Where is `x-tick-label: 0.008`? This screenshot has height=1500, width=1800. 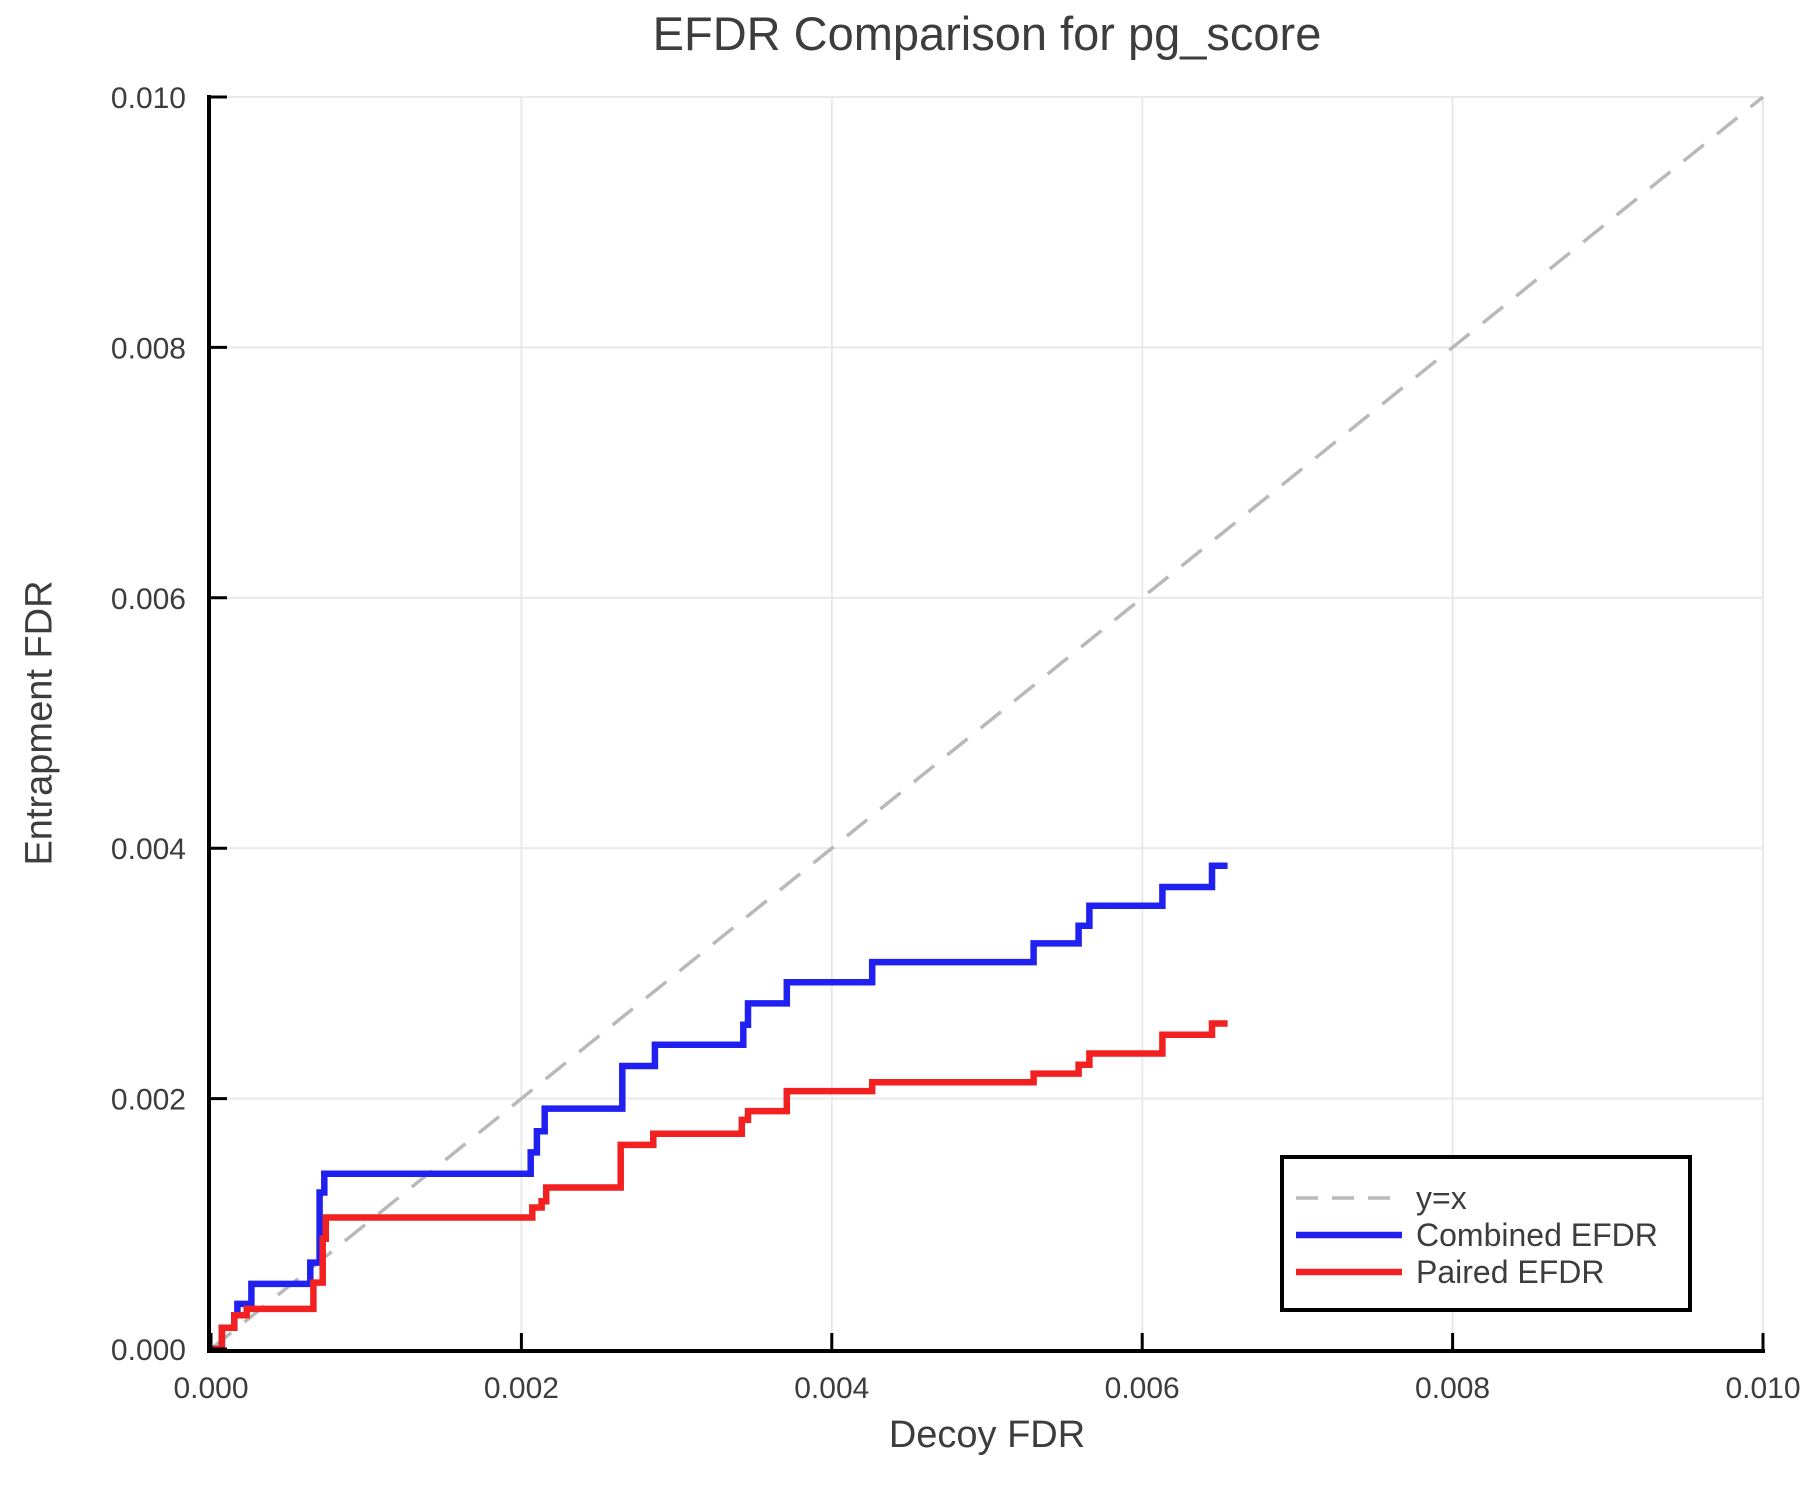
x-tick-label: 0.008 is located at coordinates (1452, 1388).